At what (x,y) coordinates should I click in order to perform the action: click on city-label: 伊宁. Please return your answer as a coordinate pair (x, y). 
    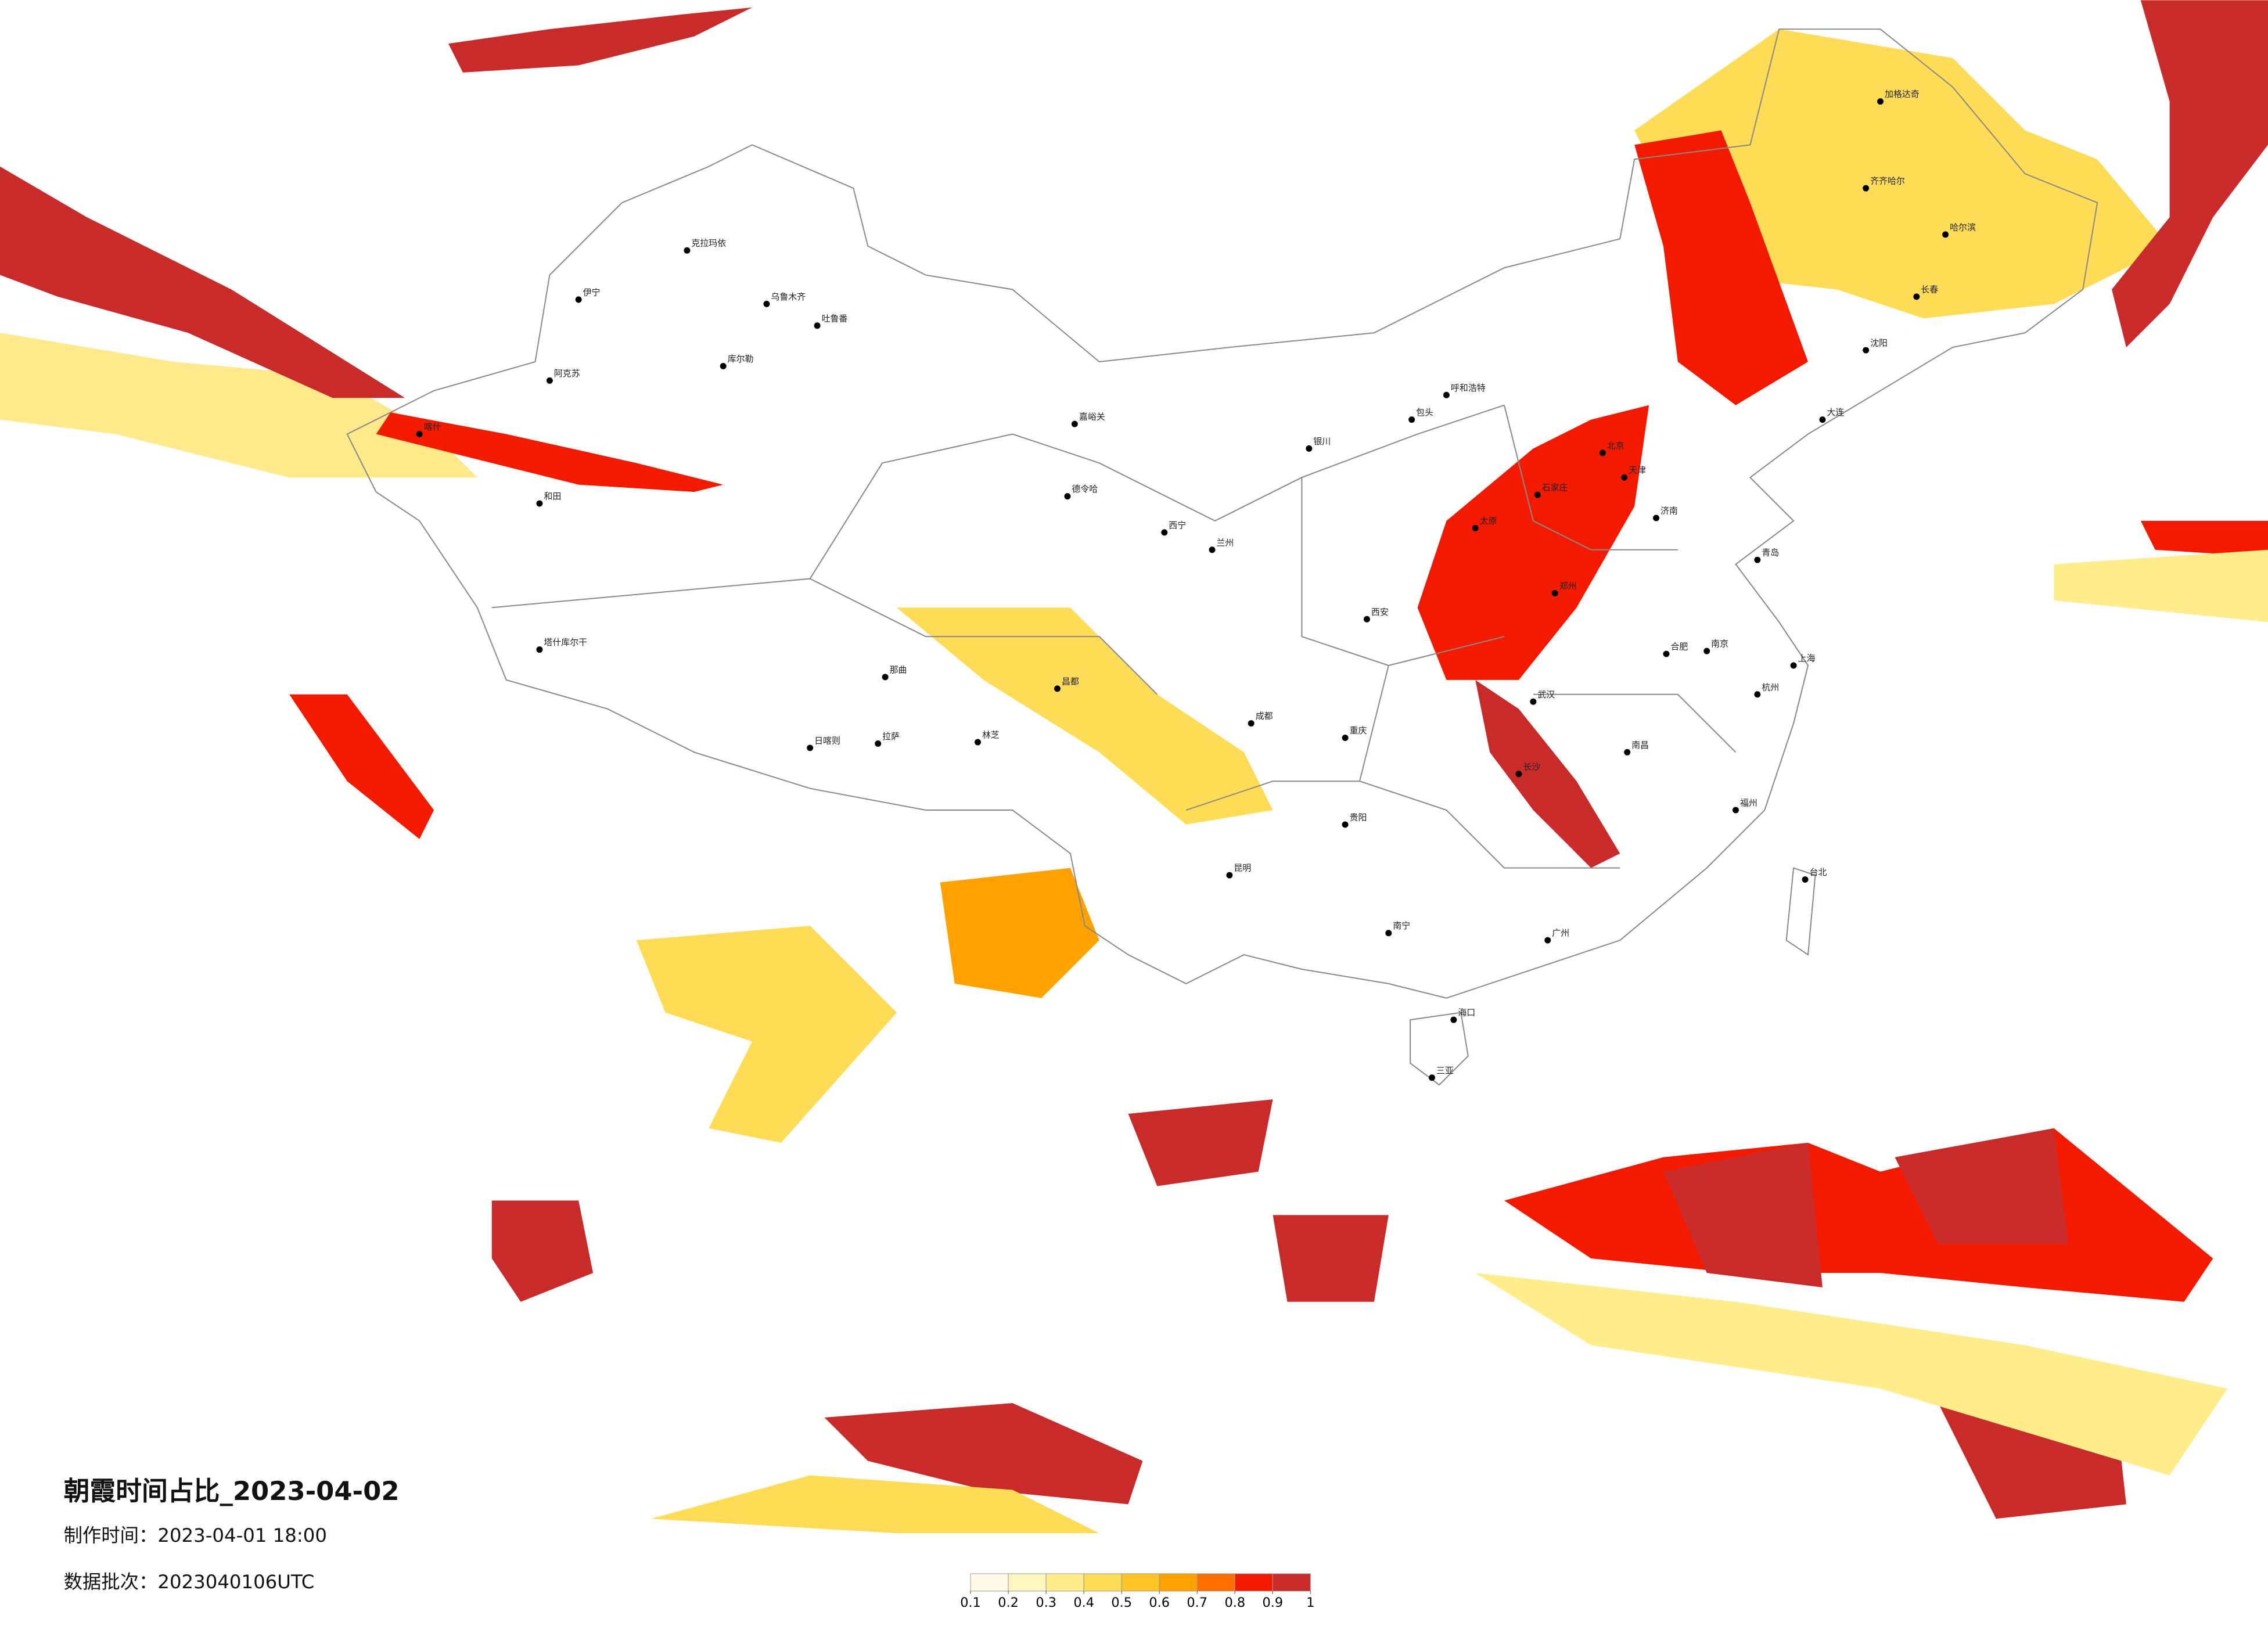
    Looking at the image, I should click on (592, 292).